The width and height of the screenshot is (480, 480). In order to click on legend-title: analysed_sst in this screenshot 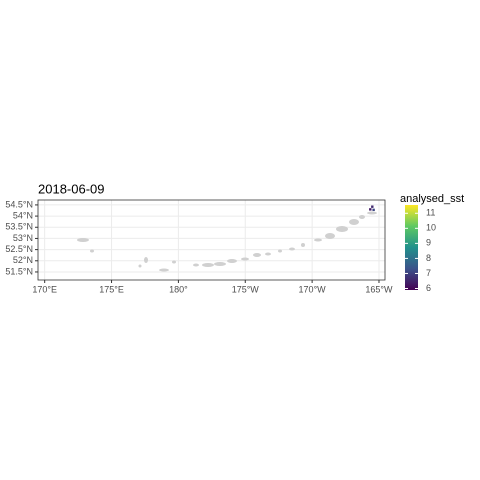, I will do `click(432, 199)`.